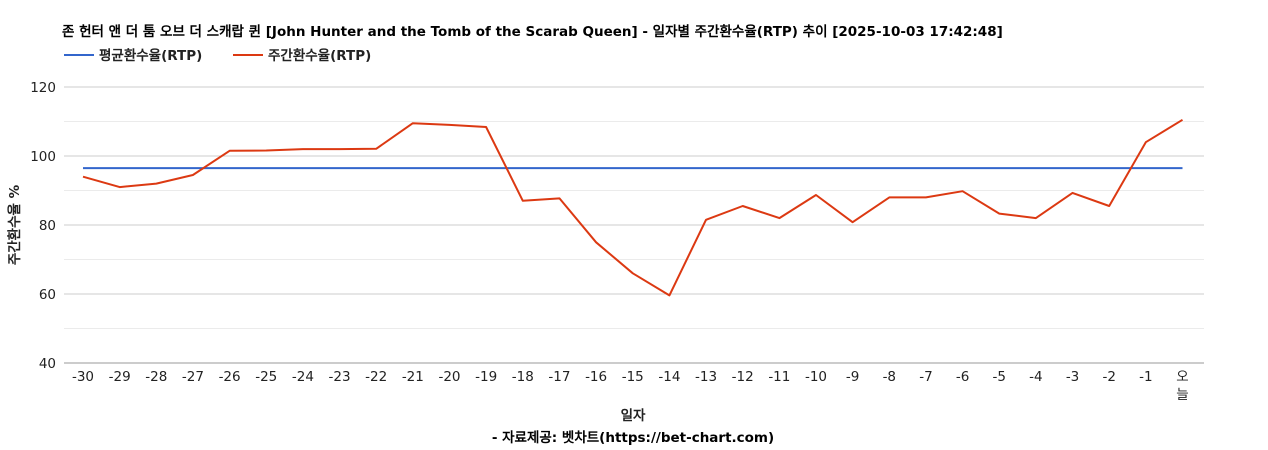 This screenshot has height=450, width=1268. I want to click on x-tick-label: -4, so click(1035, 377).